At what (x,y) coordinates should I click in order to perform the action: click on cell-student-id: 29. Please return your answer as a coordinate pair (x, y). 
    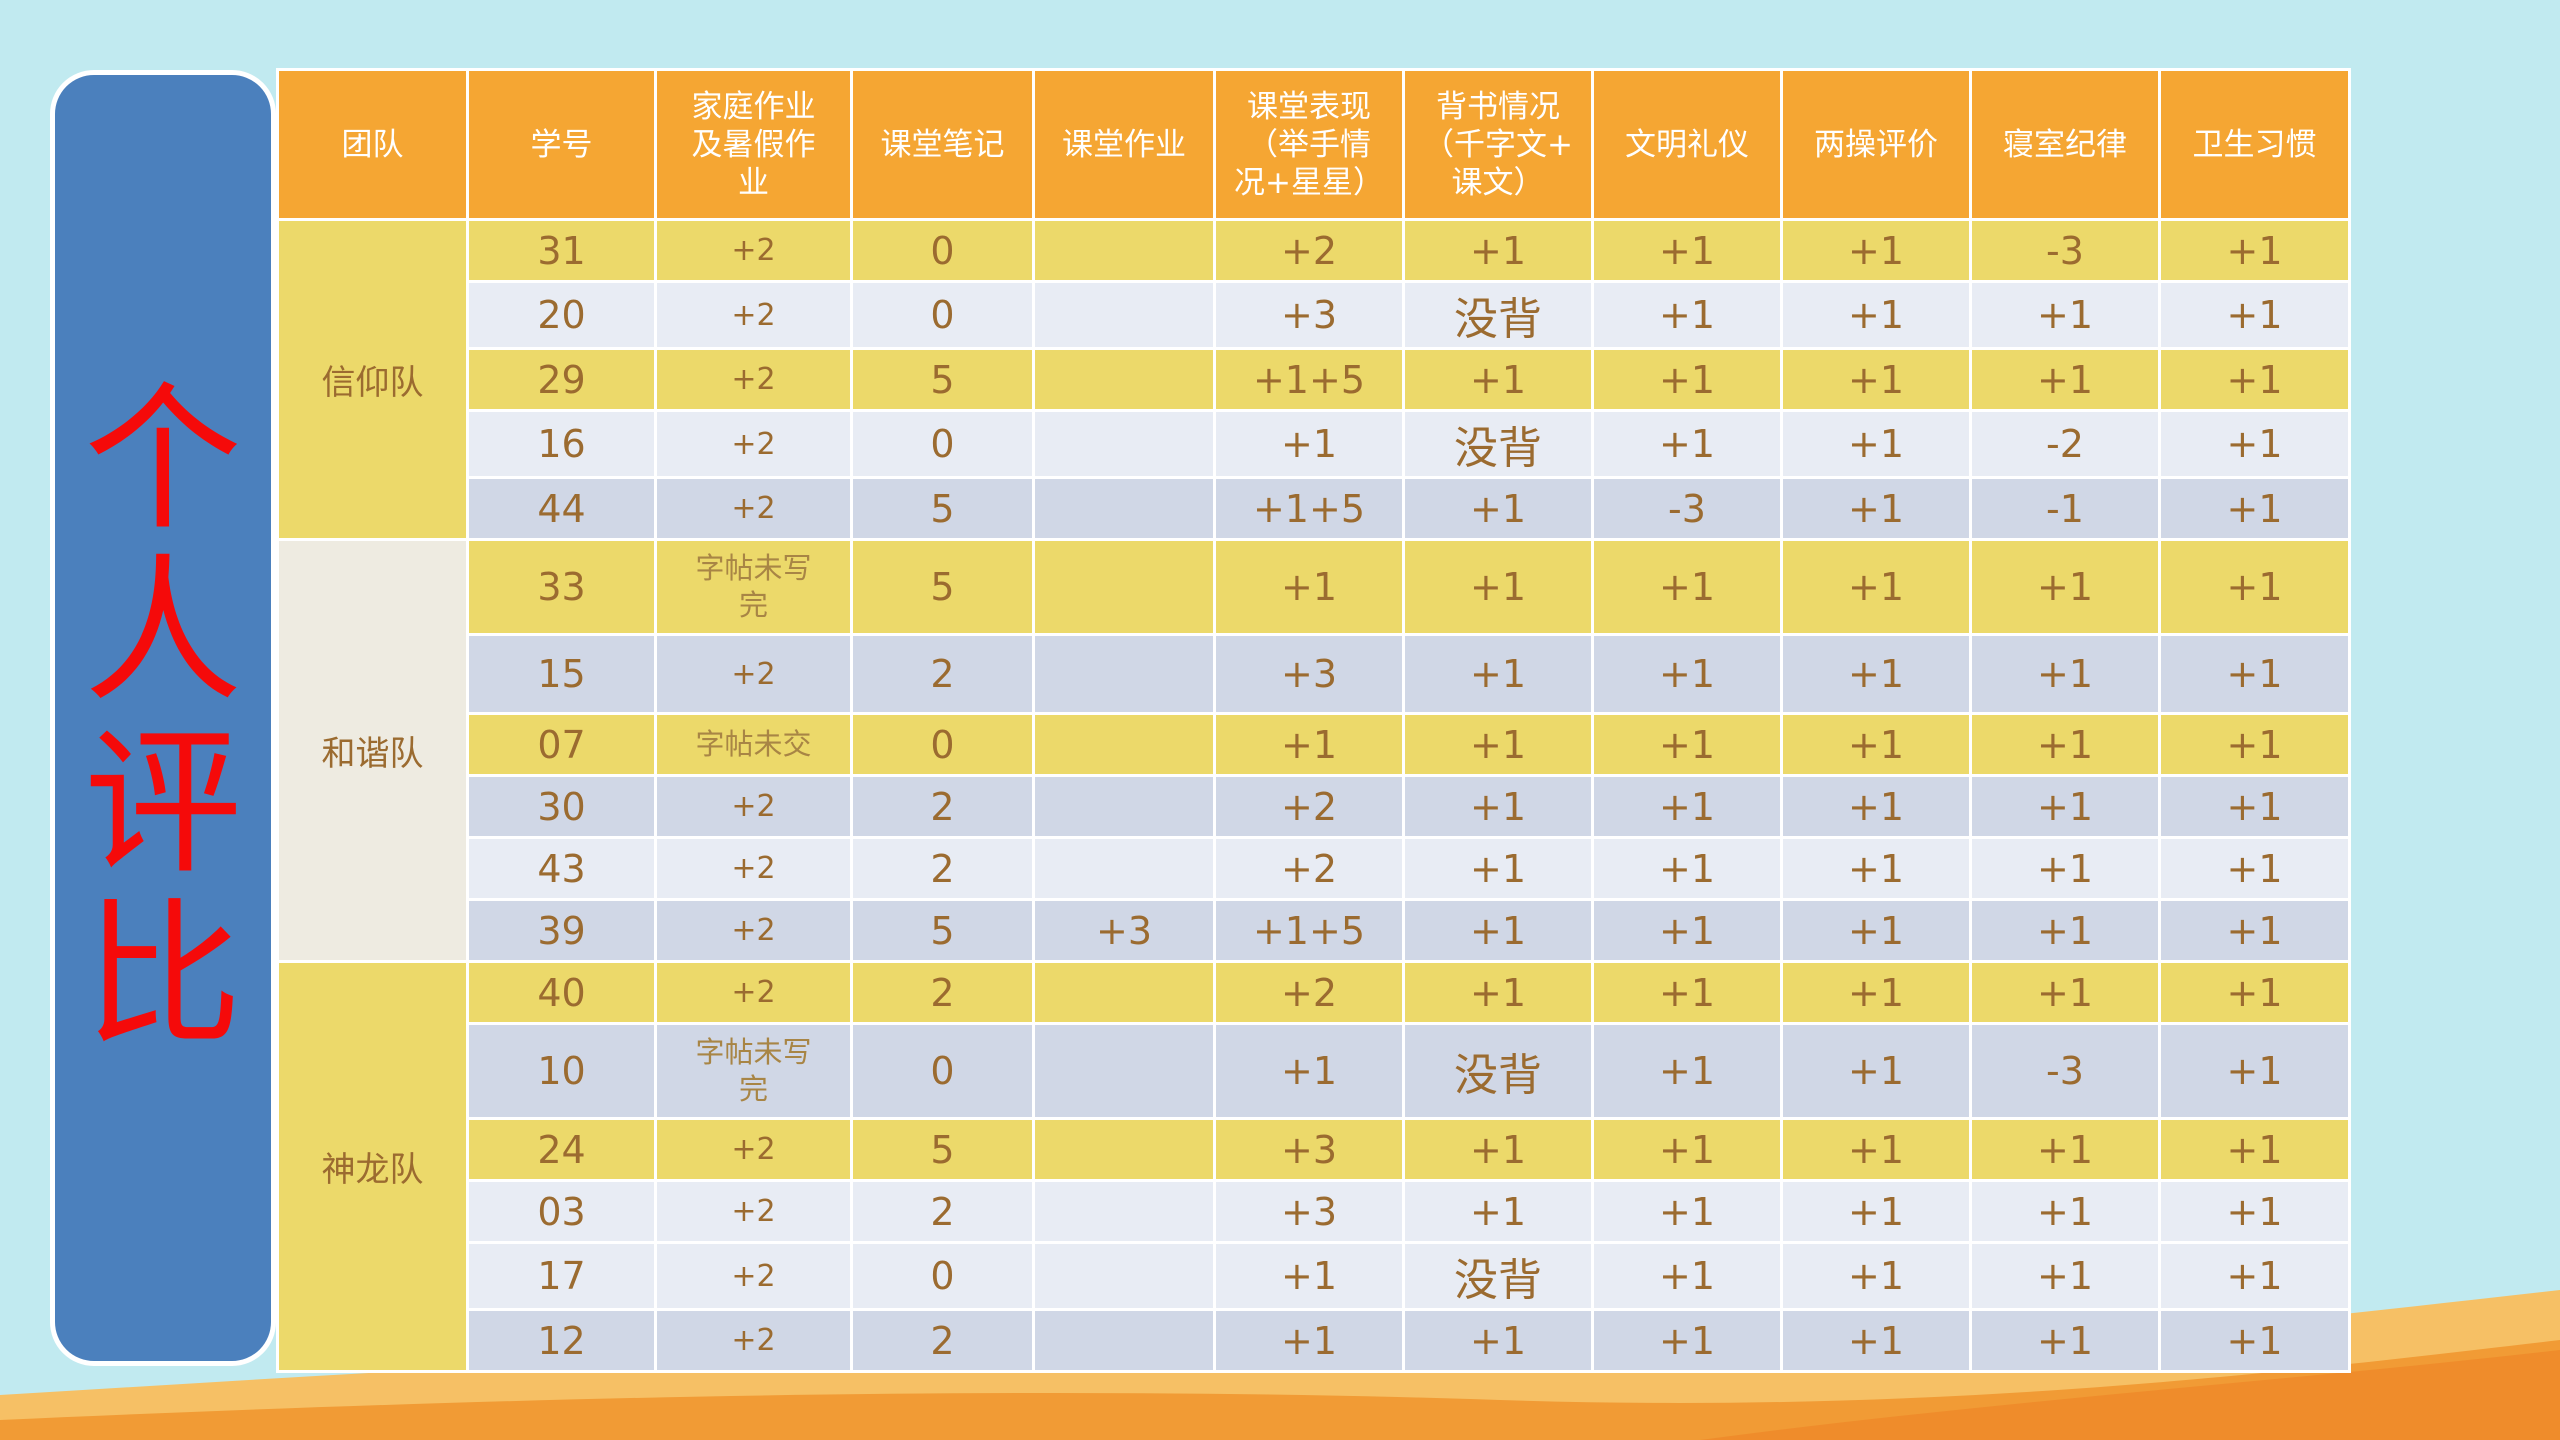
    Looking at the image, I should click on (561, 379).